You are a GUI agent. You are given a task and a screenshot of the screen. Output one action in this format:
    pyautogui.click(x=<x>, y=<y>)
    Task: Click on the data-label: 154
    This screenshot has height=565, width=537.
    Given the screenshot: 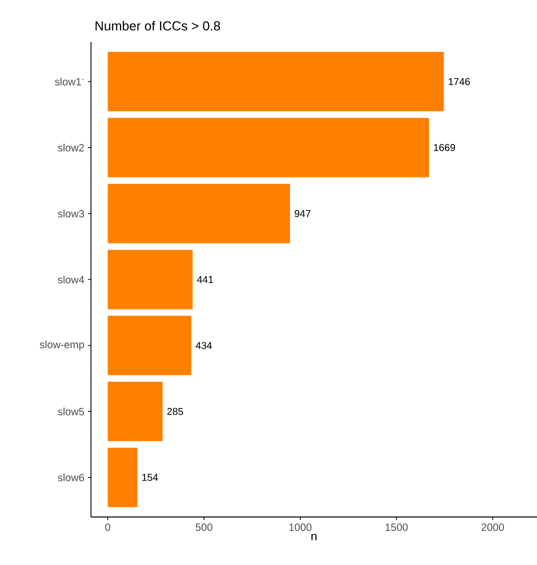 What is the action you would take?
    pyautogui.click(x=150, y=477)
    